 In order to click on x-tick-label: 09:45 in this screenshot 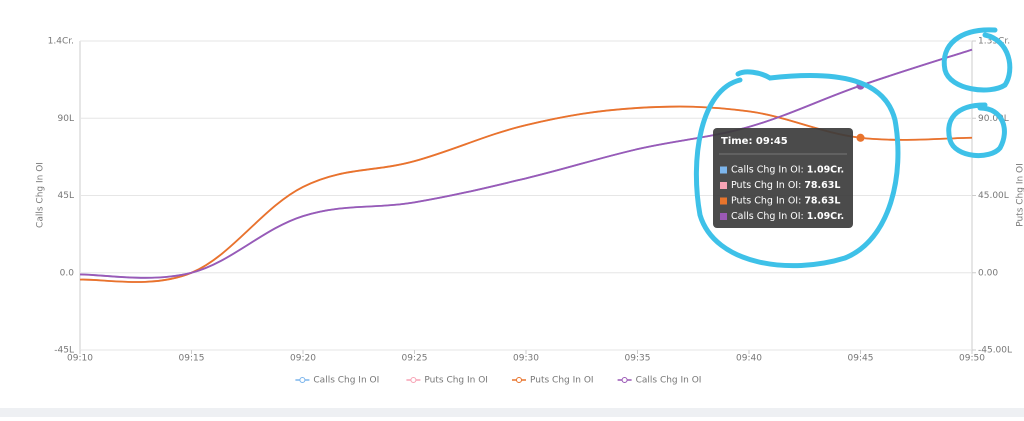, I will do `click(861, 359)`.